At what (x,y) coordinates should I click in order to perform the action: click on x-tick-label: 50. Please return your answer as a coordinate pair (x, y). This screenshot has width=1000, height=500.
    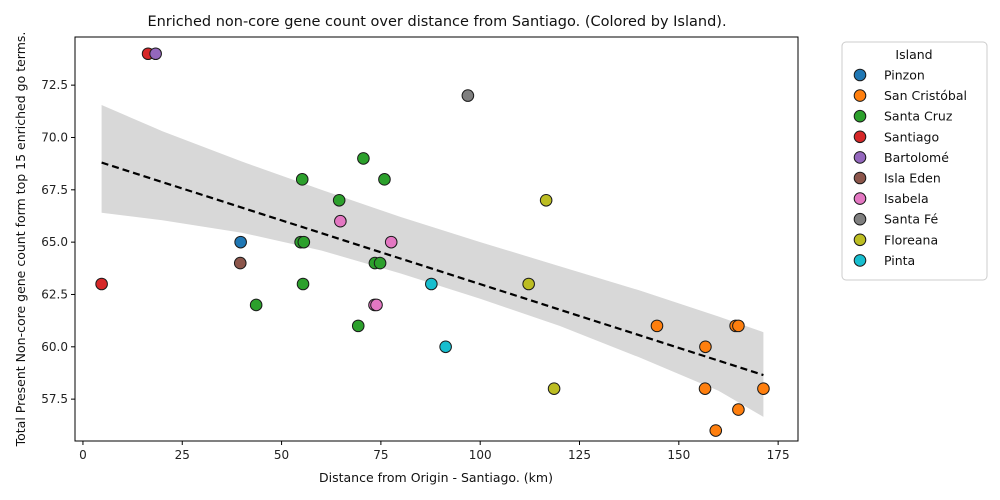
    Looking at the image, I should click on (281, 455).